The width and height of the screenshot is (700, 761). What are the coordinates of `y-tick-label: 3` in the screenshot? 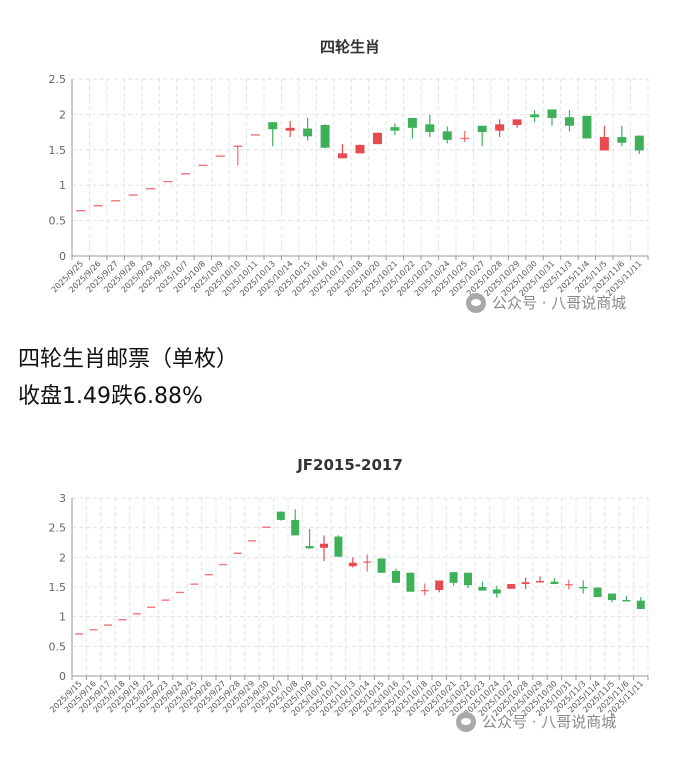 It's located at (62, 498).